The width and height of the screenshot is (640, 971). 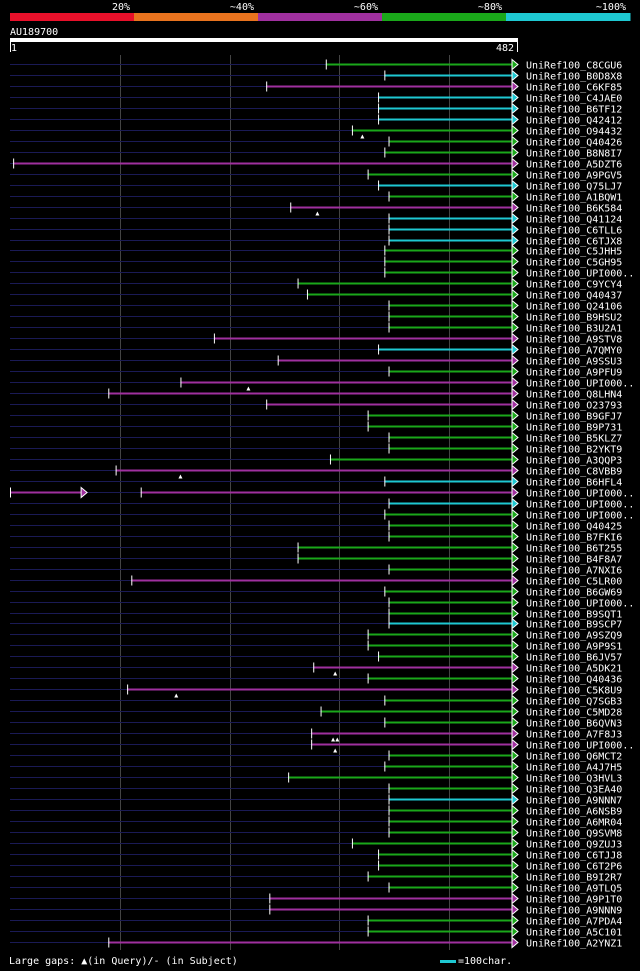 I want to click on hit-label: UniRef100_C6TLL6, so click(x=574, y=231).